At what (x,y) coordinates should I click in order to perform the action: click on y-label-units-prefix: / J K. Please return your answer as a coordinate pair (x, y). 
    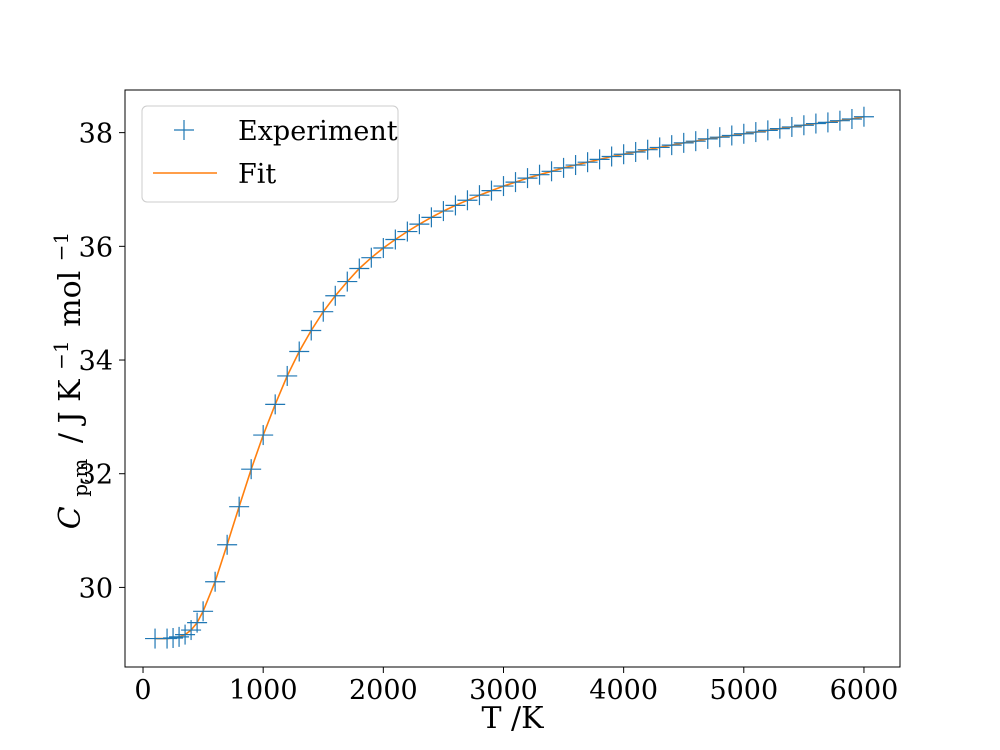
    Looking at the image, I should click on (70, 411).